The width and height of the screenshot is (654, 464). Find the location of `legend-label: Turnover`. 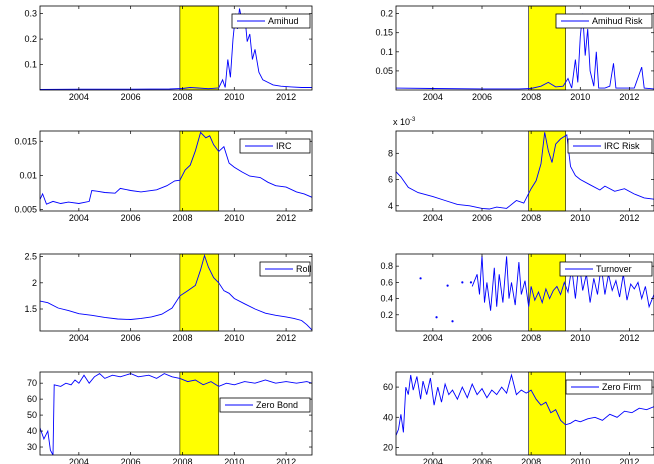

legend-label: Turnover is located at coordinates (614, 269).